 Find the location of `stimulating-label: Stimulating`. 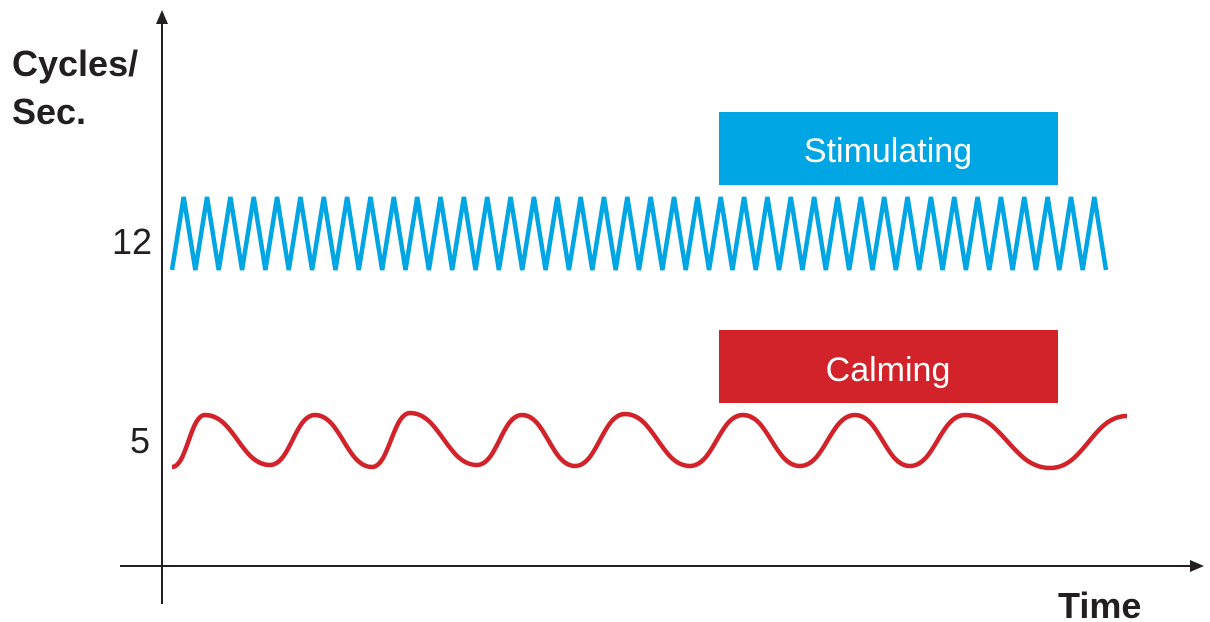

stimulating-label: Stimulating is located at coordinates (888, 151).